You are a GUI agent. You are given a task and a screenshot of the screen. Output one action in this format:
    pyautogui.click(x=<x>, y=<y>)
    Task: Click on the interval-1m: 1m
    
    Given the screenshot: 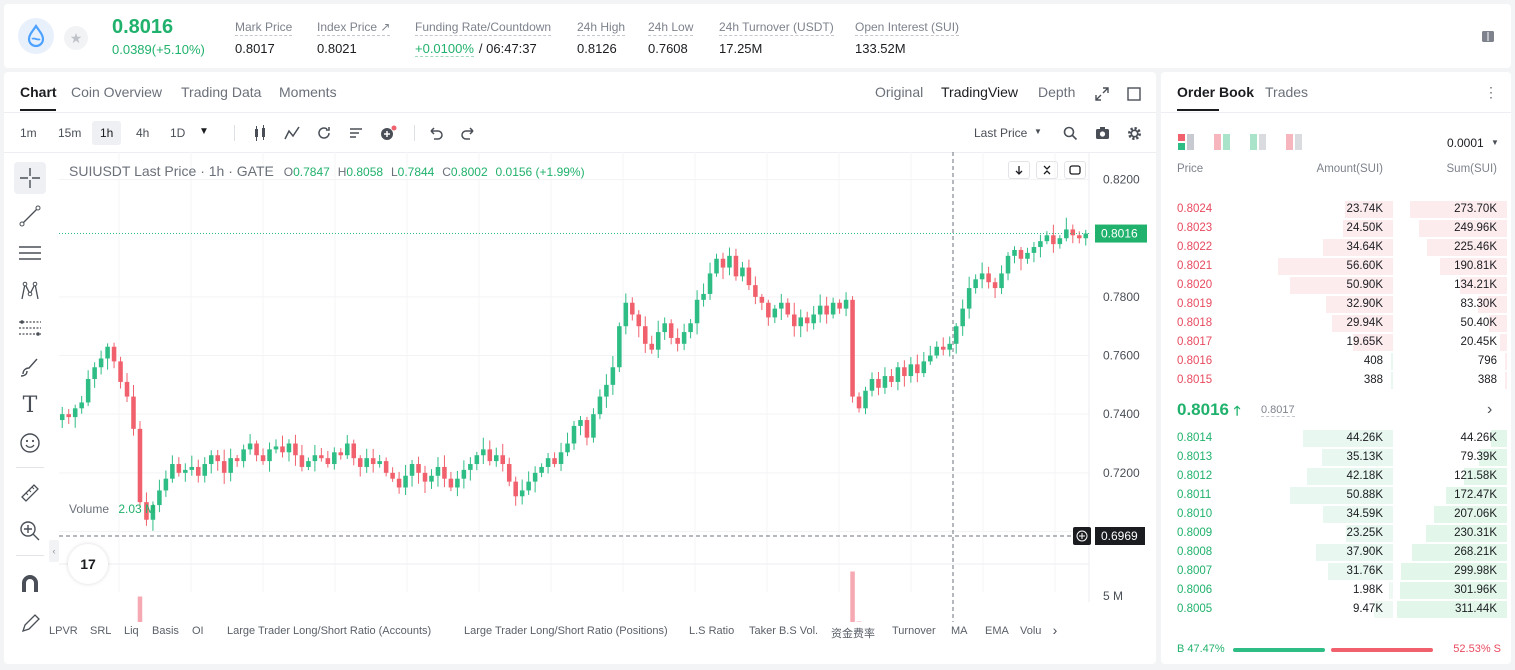 What is the action you would take?
    pyautogui.click(x=28, y=133)
    